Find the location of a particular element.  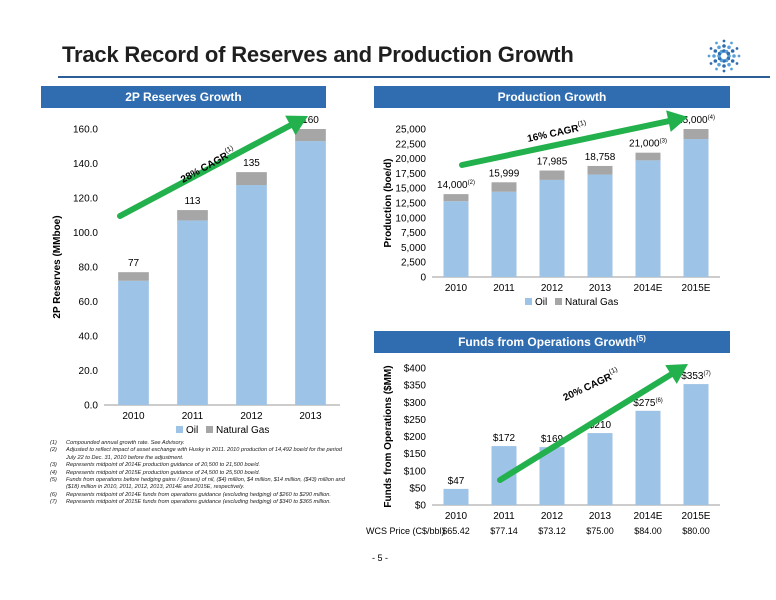

y-axis-title: Funds from Operations ($MM) is located at coordinates (388, 436).